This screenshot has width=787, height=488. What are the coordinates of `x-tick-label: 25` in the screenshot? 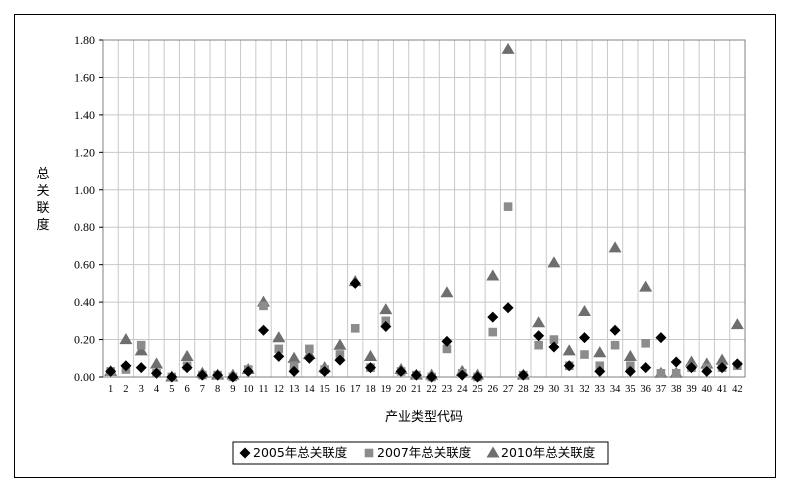 It's located at (477, 389).